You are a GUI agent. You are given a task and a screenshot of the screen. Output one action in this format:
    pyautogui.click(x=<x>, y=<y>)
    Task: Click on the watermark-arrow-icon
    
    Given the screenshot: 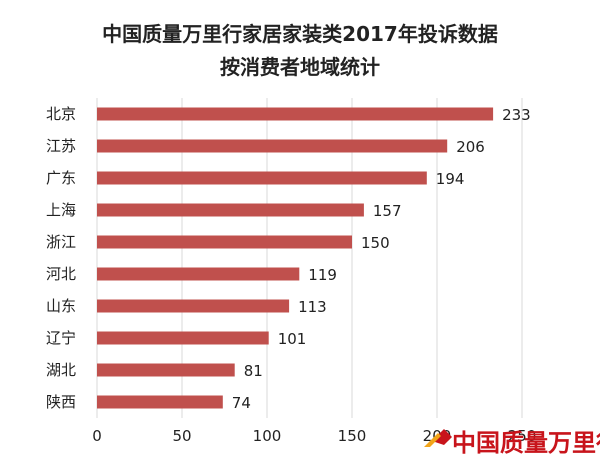 What is the action you would take?
    pyautogui.click(x=438, y=438)
    